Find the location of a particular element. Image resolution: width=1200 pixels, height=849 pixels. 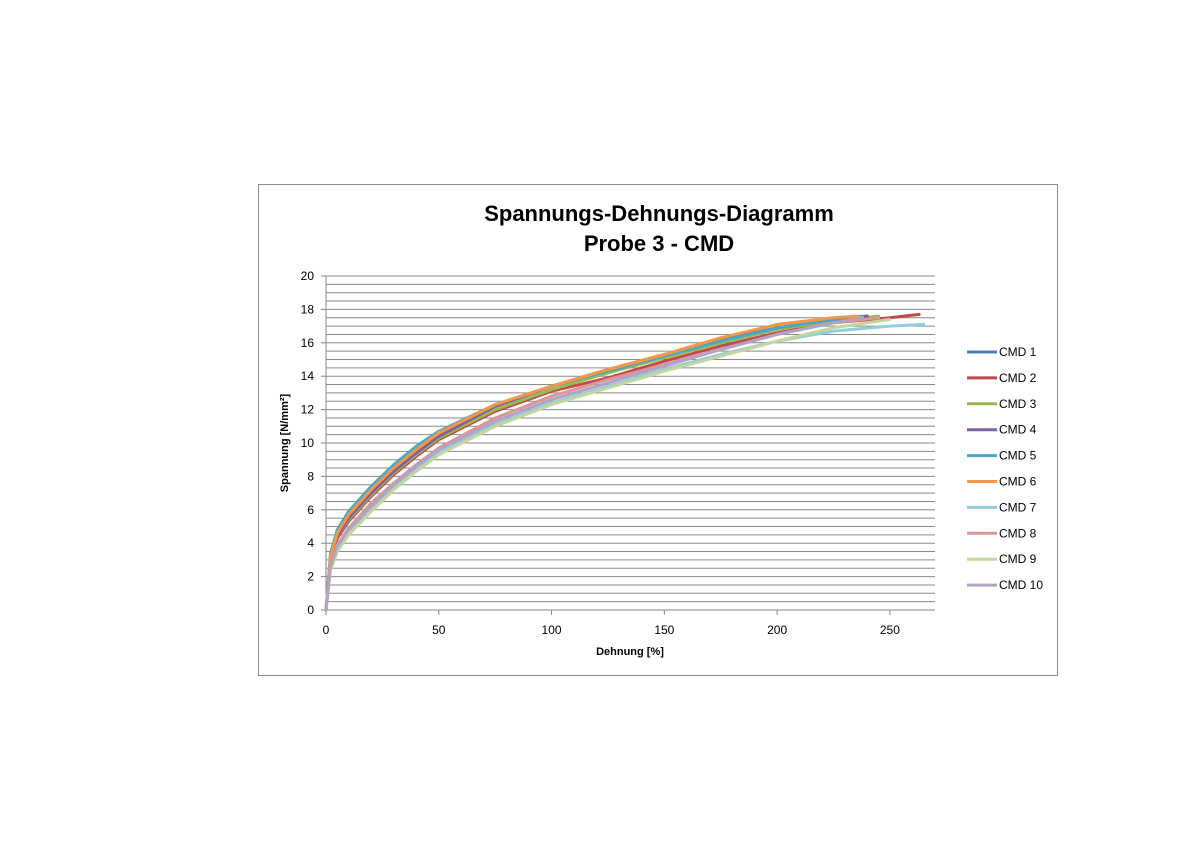

x-axis-label: Dehnung [%] is located at coordinates (630, 652).